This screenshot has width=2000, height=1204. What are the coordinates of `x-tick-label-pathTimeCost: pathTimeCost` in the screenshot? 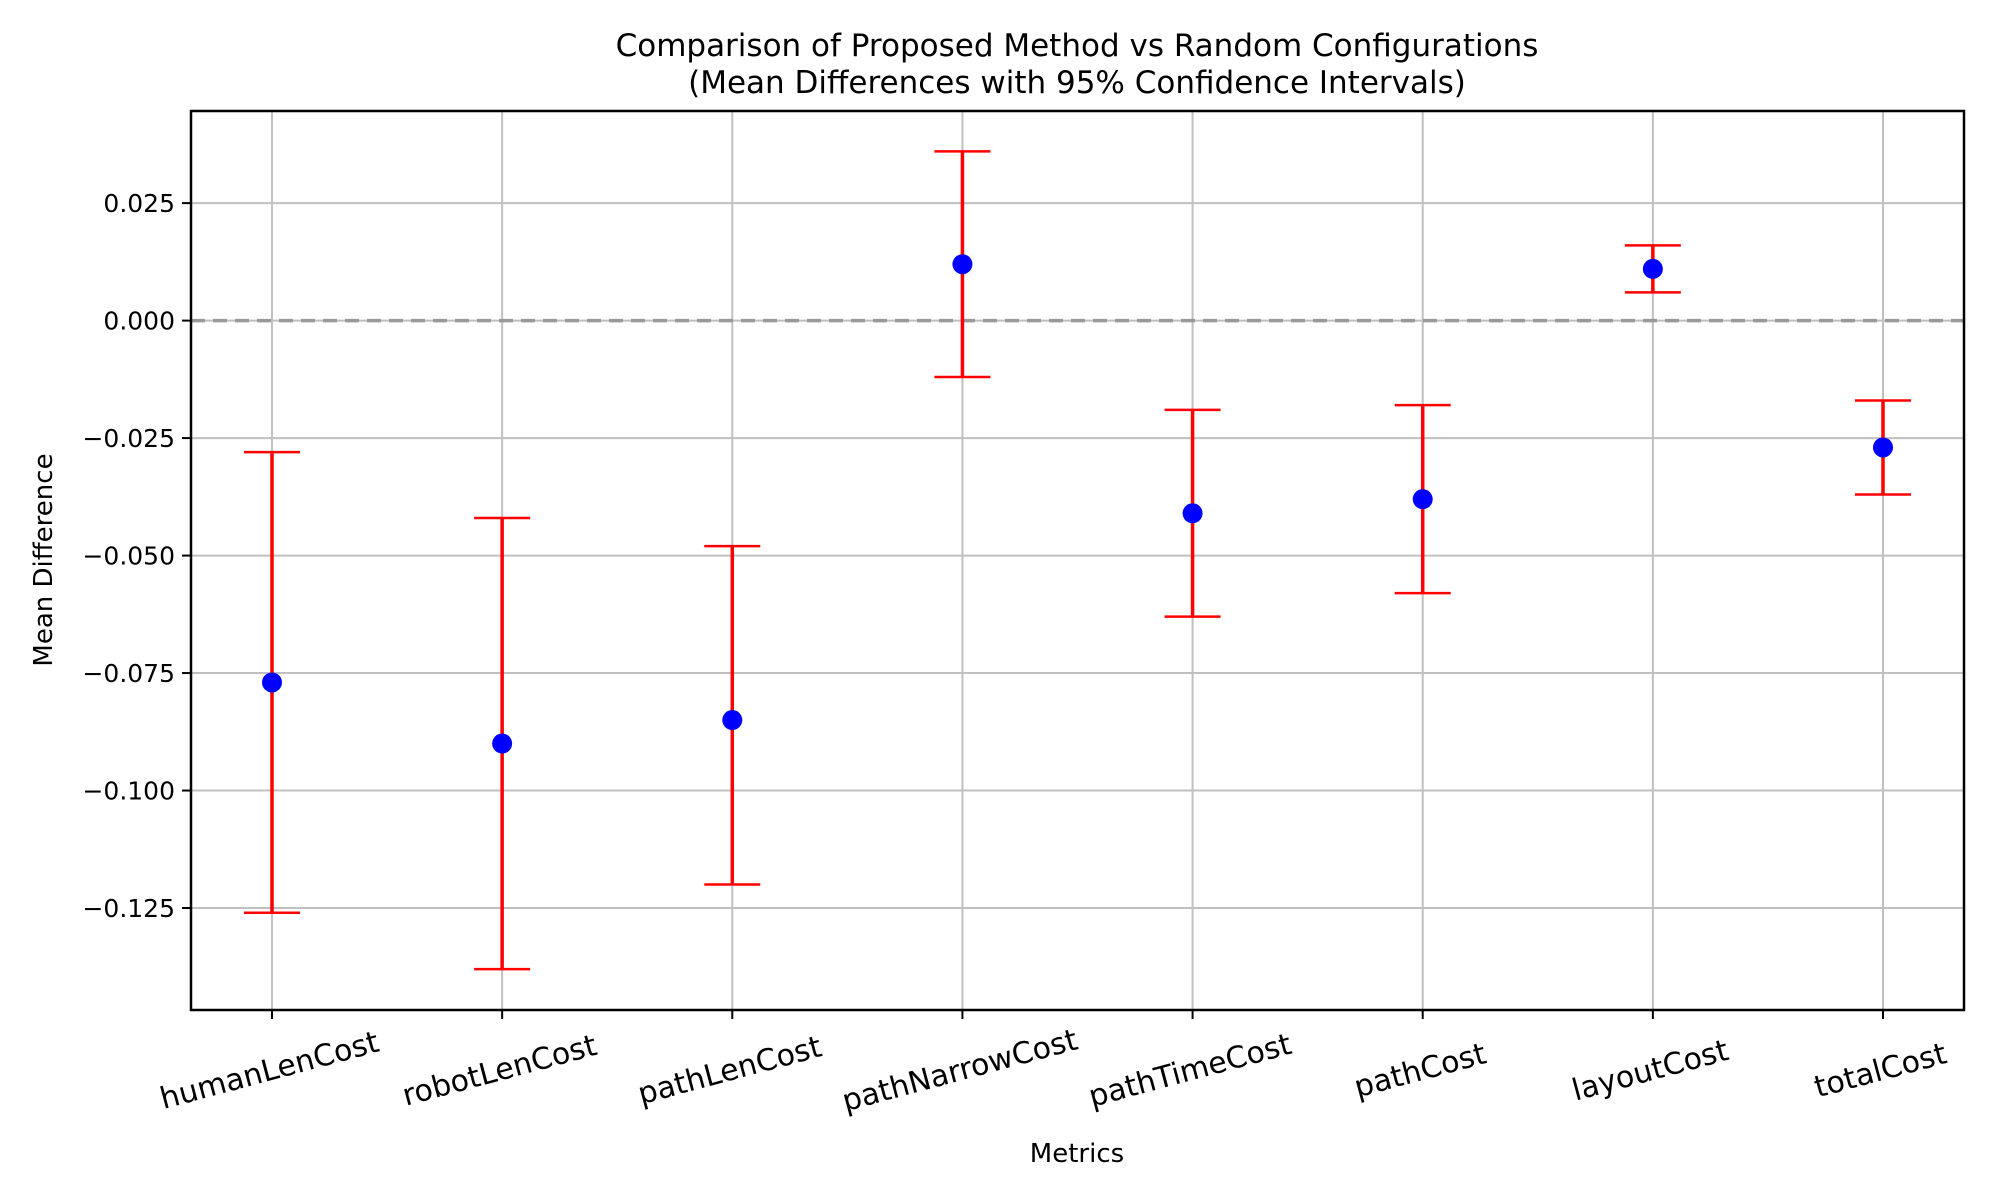 It's located at (1190, 1071).